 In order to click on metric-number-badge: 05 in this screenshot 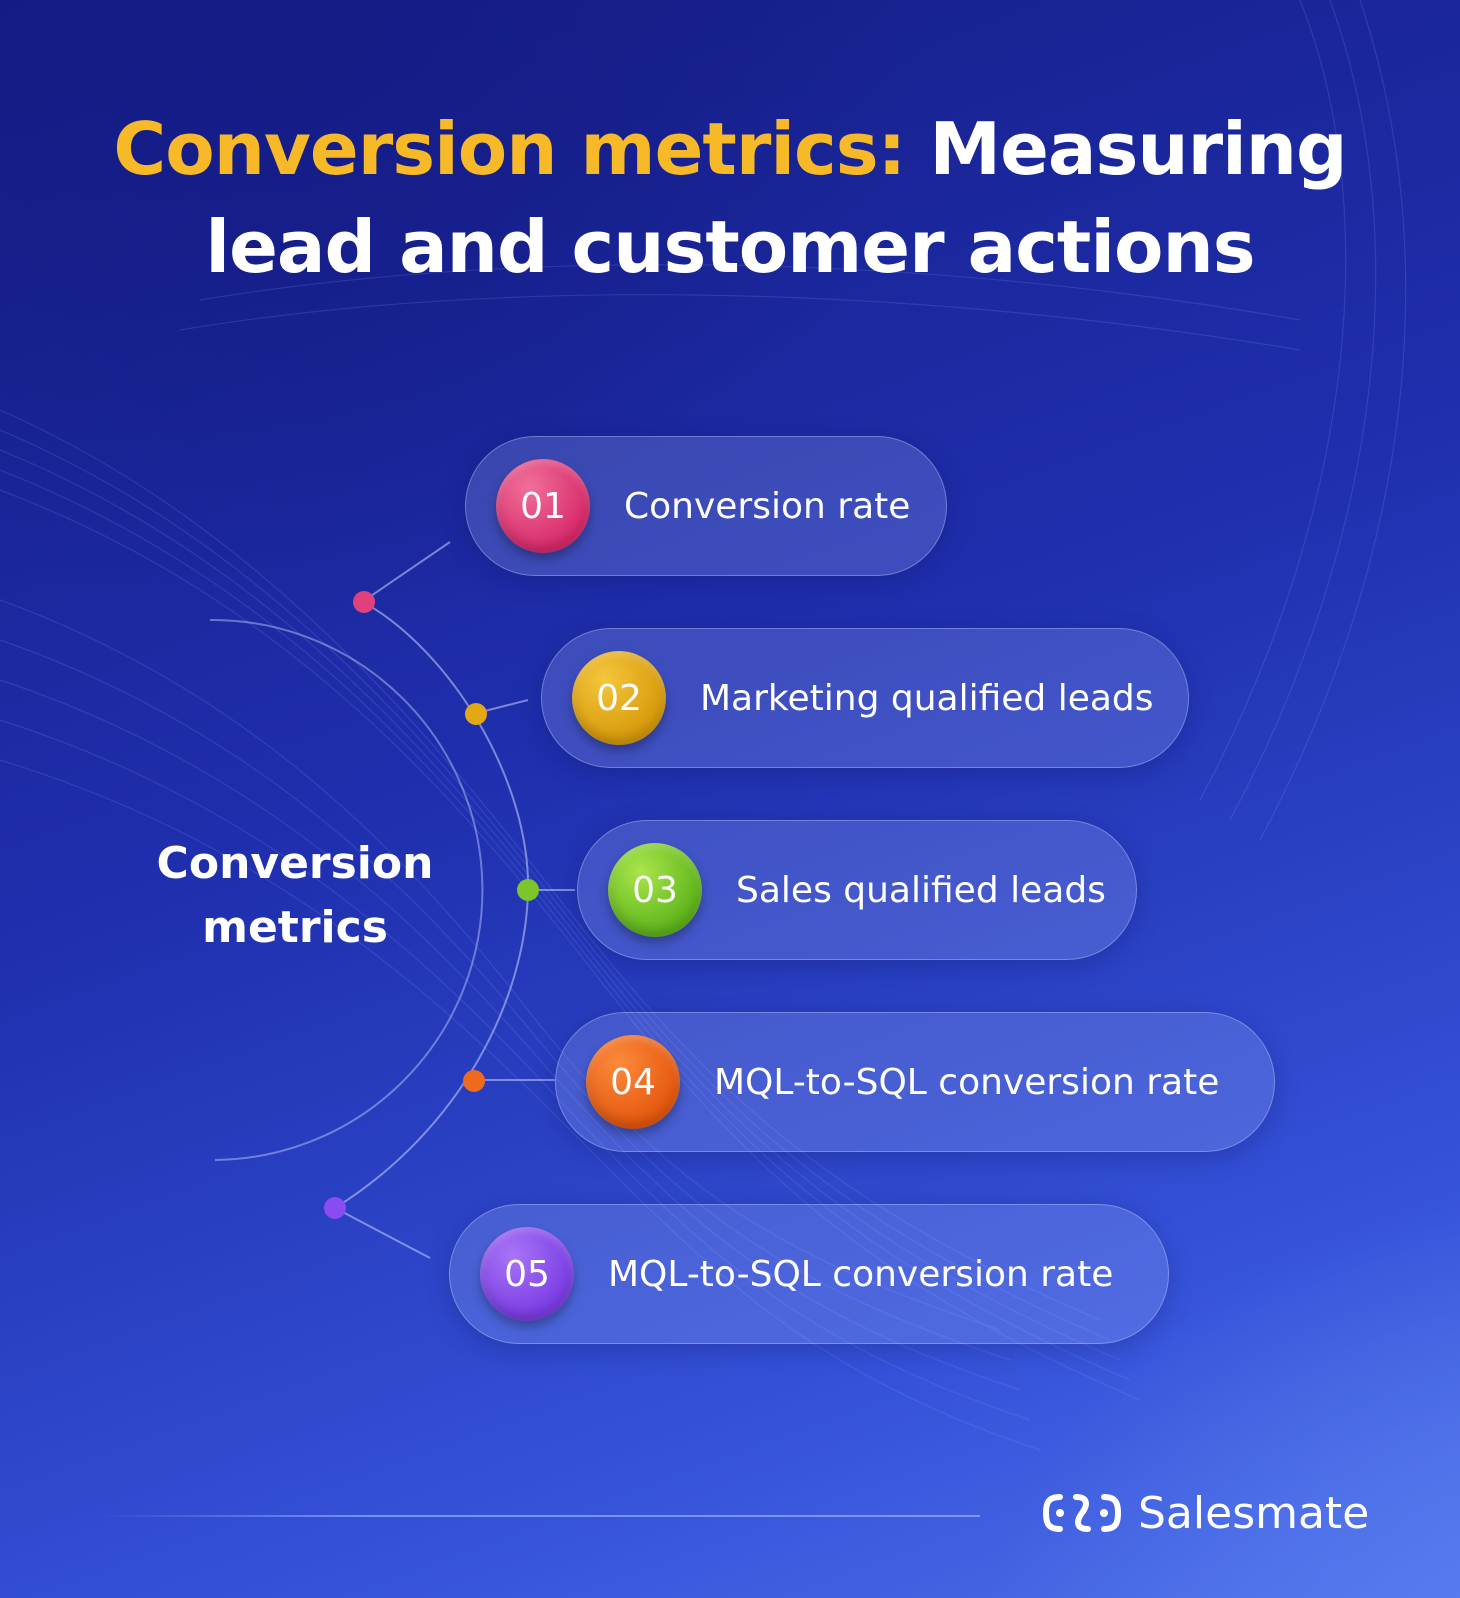, I will do `click(527, 1274)`.